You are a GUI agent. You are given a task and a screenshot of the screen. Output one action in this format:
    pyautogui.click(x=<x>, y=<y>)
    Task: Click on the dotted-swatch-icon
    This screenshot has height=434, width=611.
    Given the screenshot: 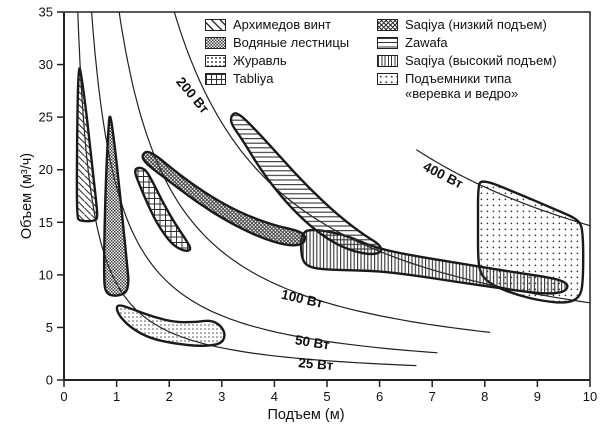 What is the action you would take?
    pyautogui.click(x=215, y=61)
    